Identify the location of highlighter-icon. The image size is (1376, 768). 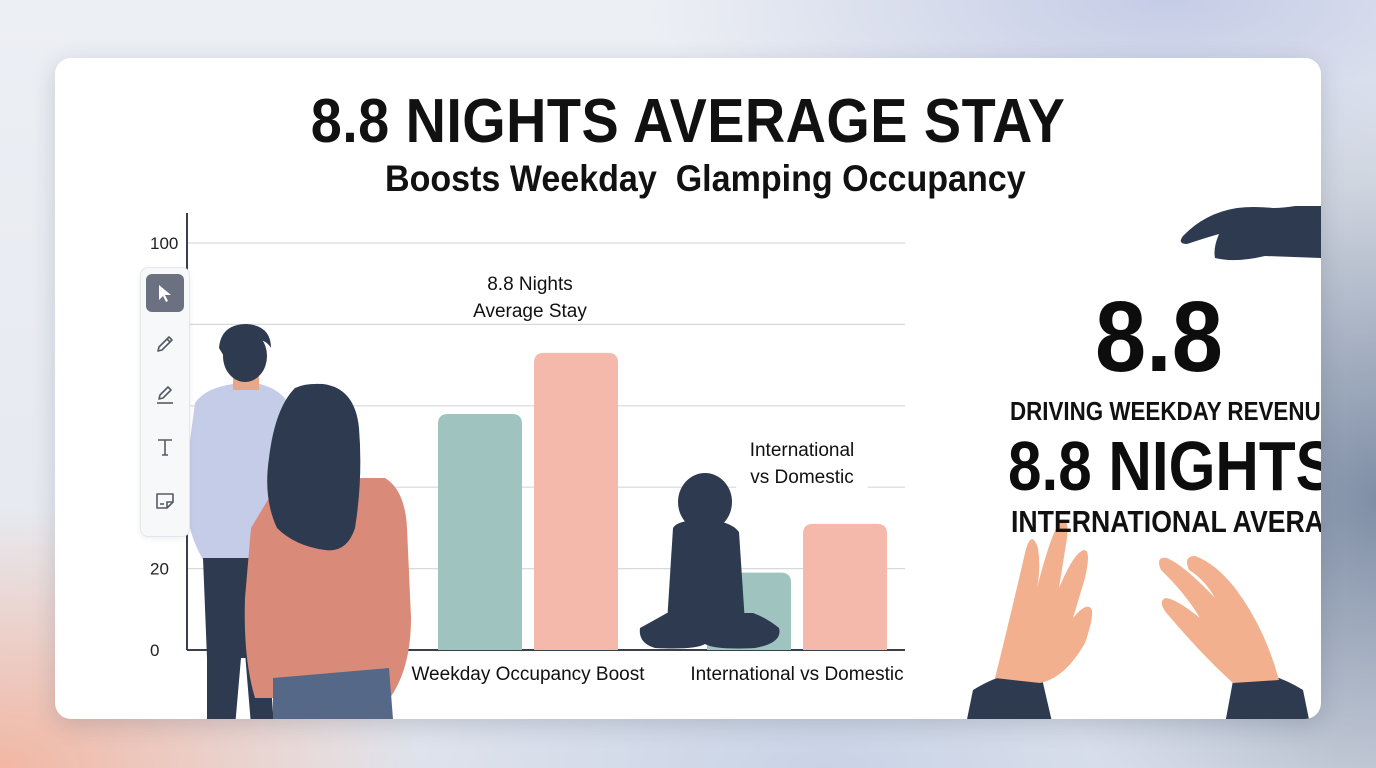
(165, 395).